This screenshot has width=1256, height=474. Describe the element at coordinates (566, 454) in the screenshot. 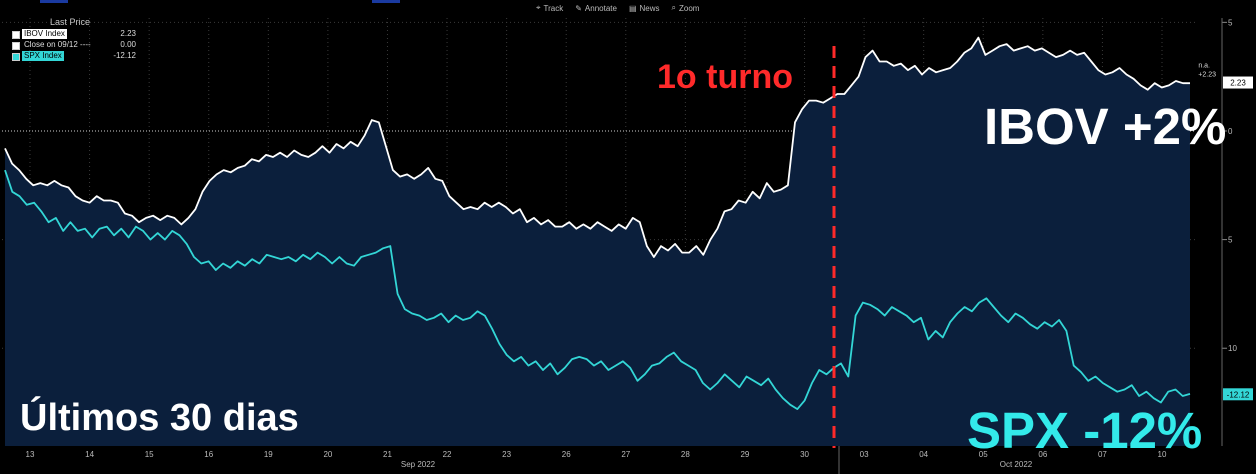

I see `x-tick-label: 26` at that location.